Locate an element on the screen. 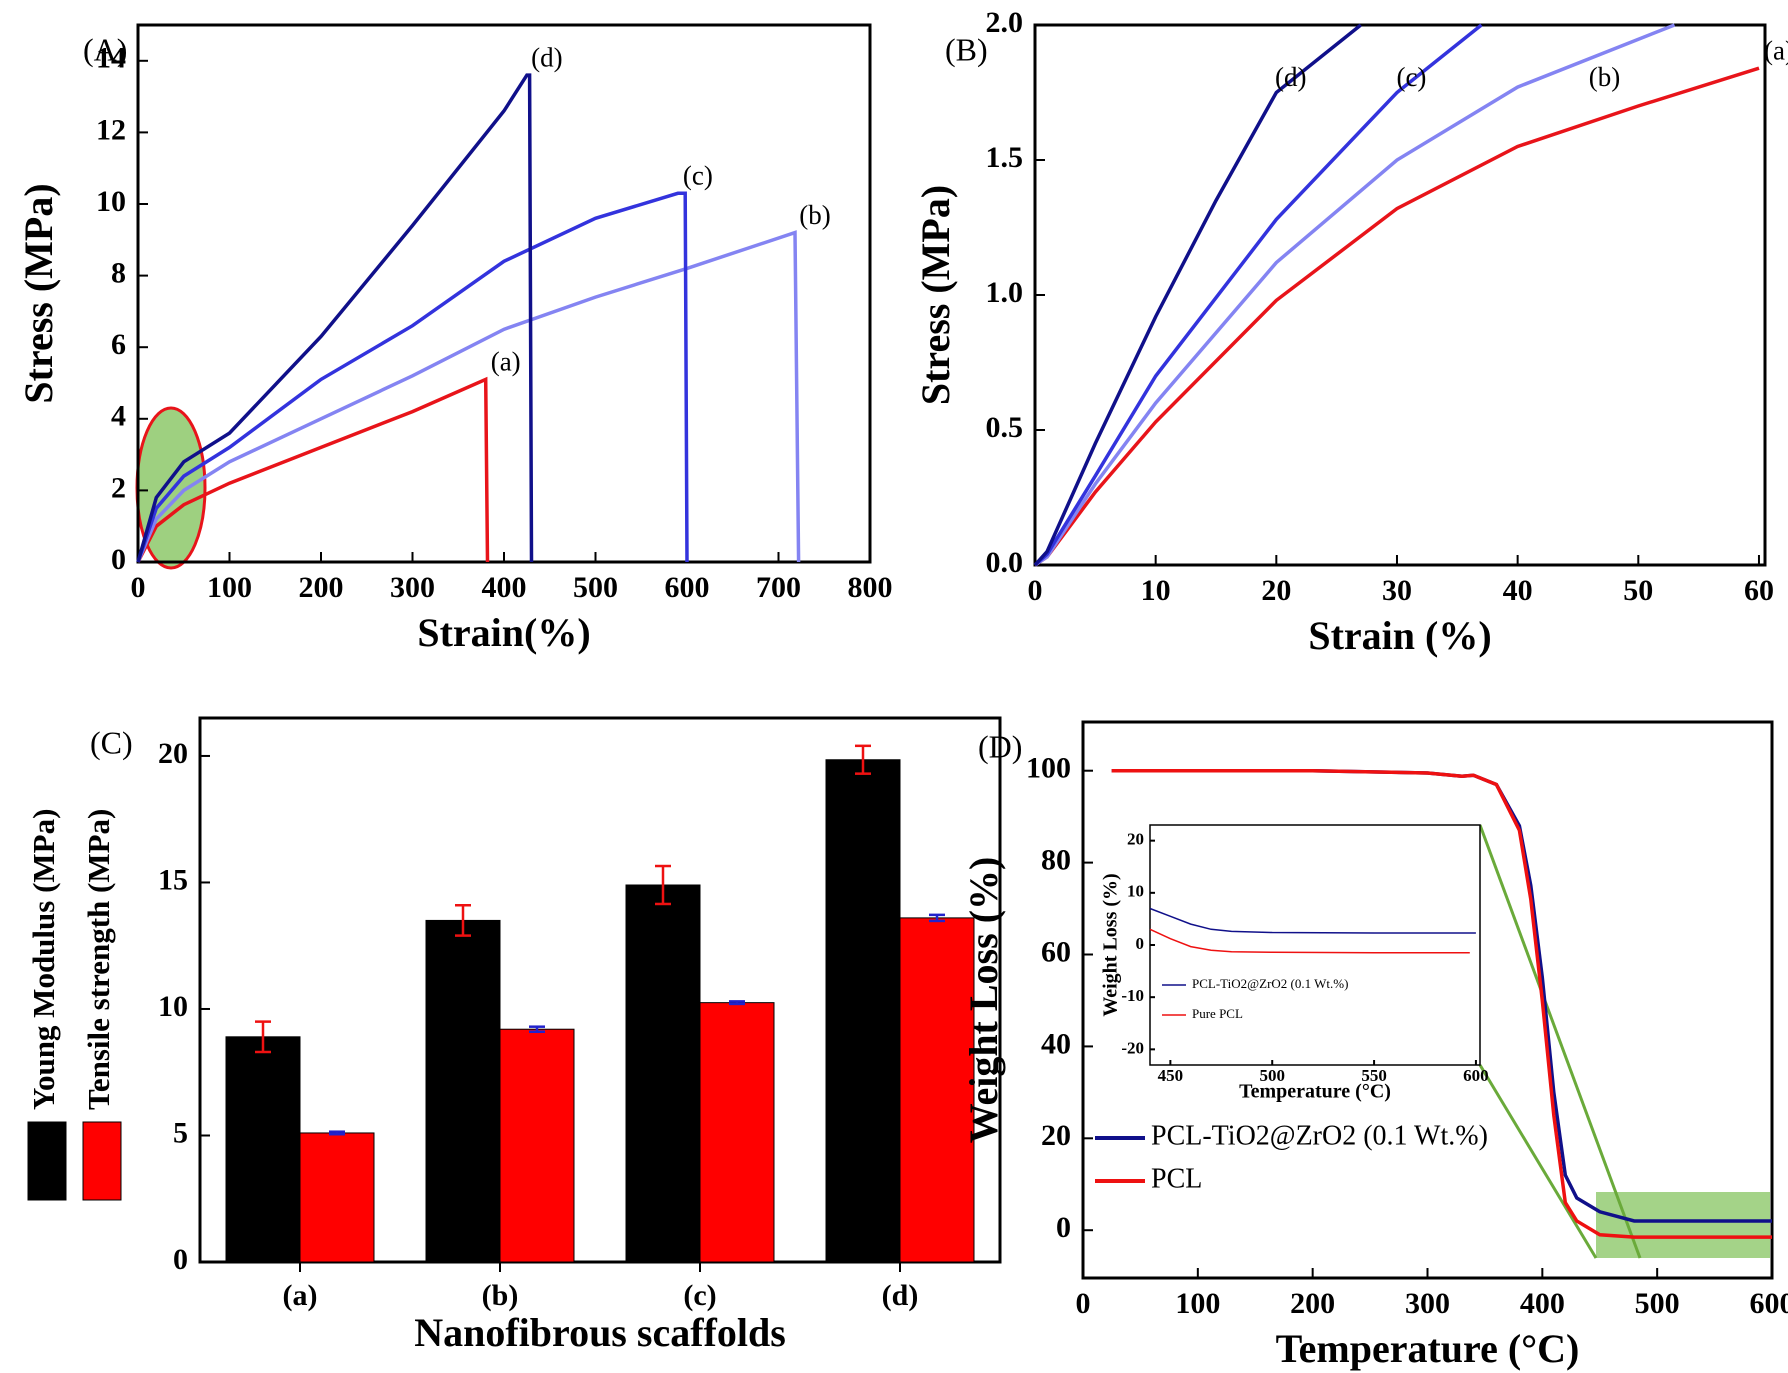 The image size is (1788, 1373). x-tick-label: (b) is located at coordinates (500, 1295).